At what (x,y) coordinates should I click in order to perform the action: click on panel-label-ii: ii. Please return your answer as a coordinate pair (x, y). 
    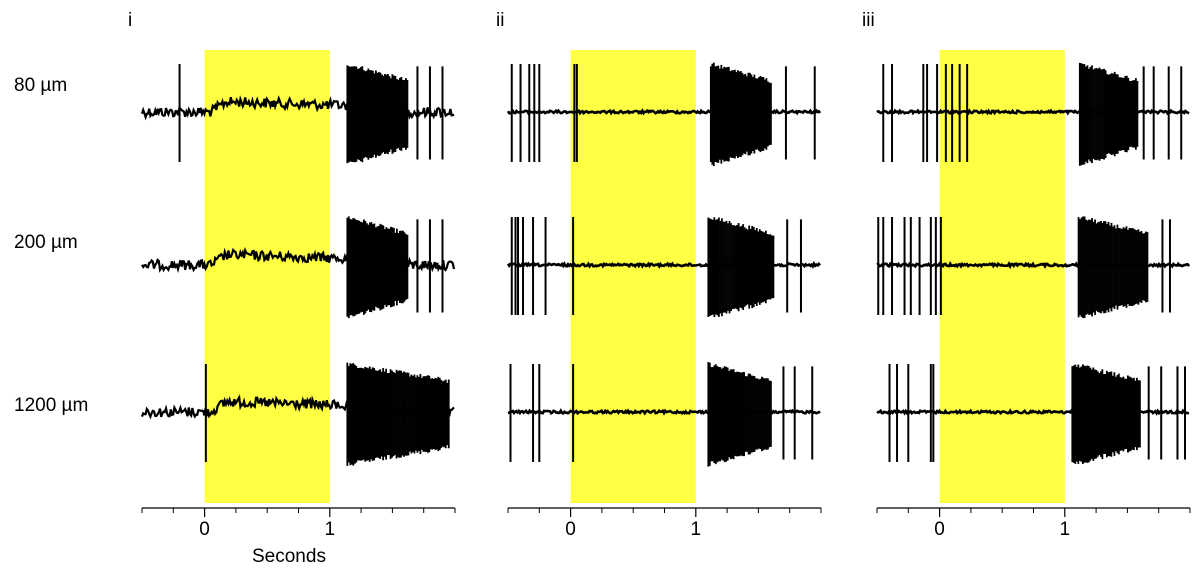
    Looking at the image, I should click on (500, 20).